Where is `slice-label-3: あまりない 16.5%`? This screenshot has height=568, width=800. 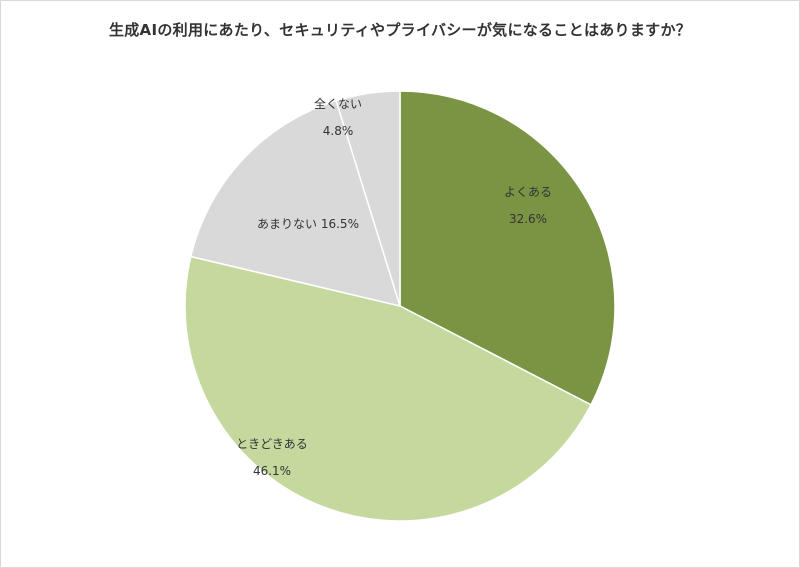
slice-label-3: あまりない 16.5% is located at coordinates (308, 224).